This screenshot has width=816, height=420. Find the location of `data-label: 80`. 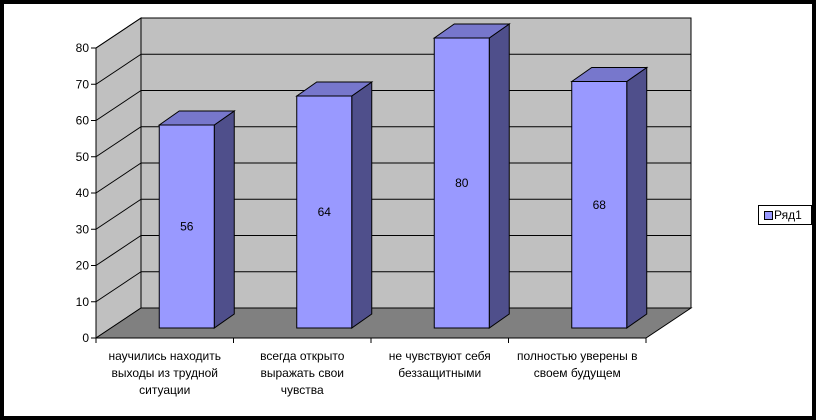

data-label: 80 is located at coordinates (462, 183).